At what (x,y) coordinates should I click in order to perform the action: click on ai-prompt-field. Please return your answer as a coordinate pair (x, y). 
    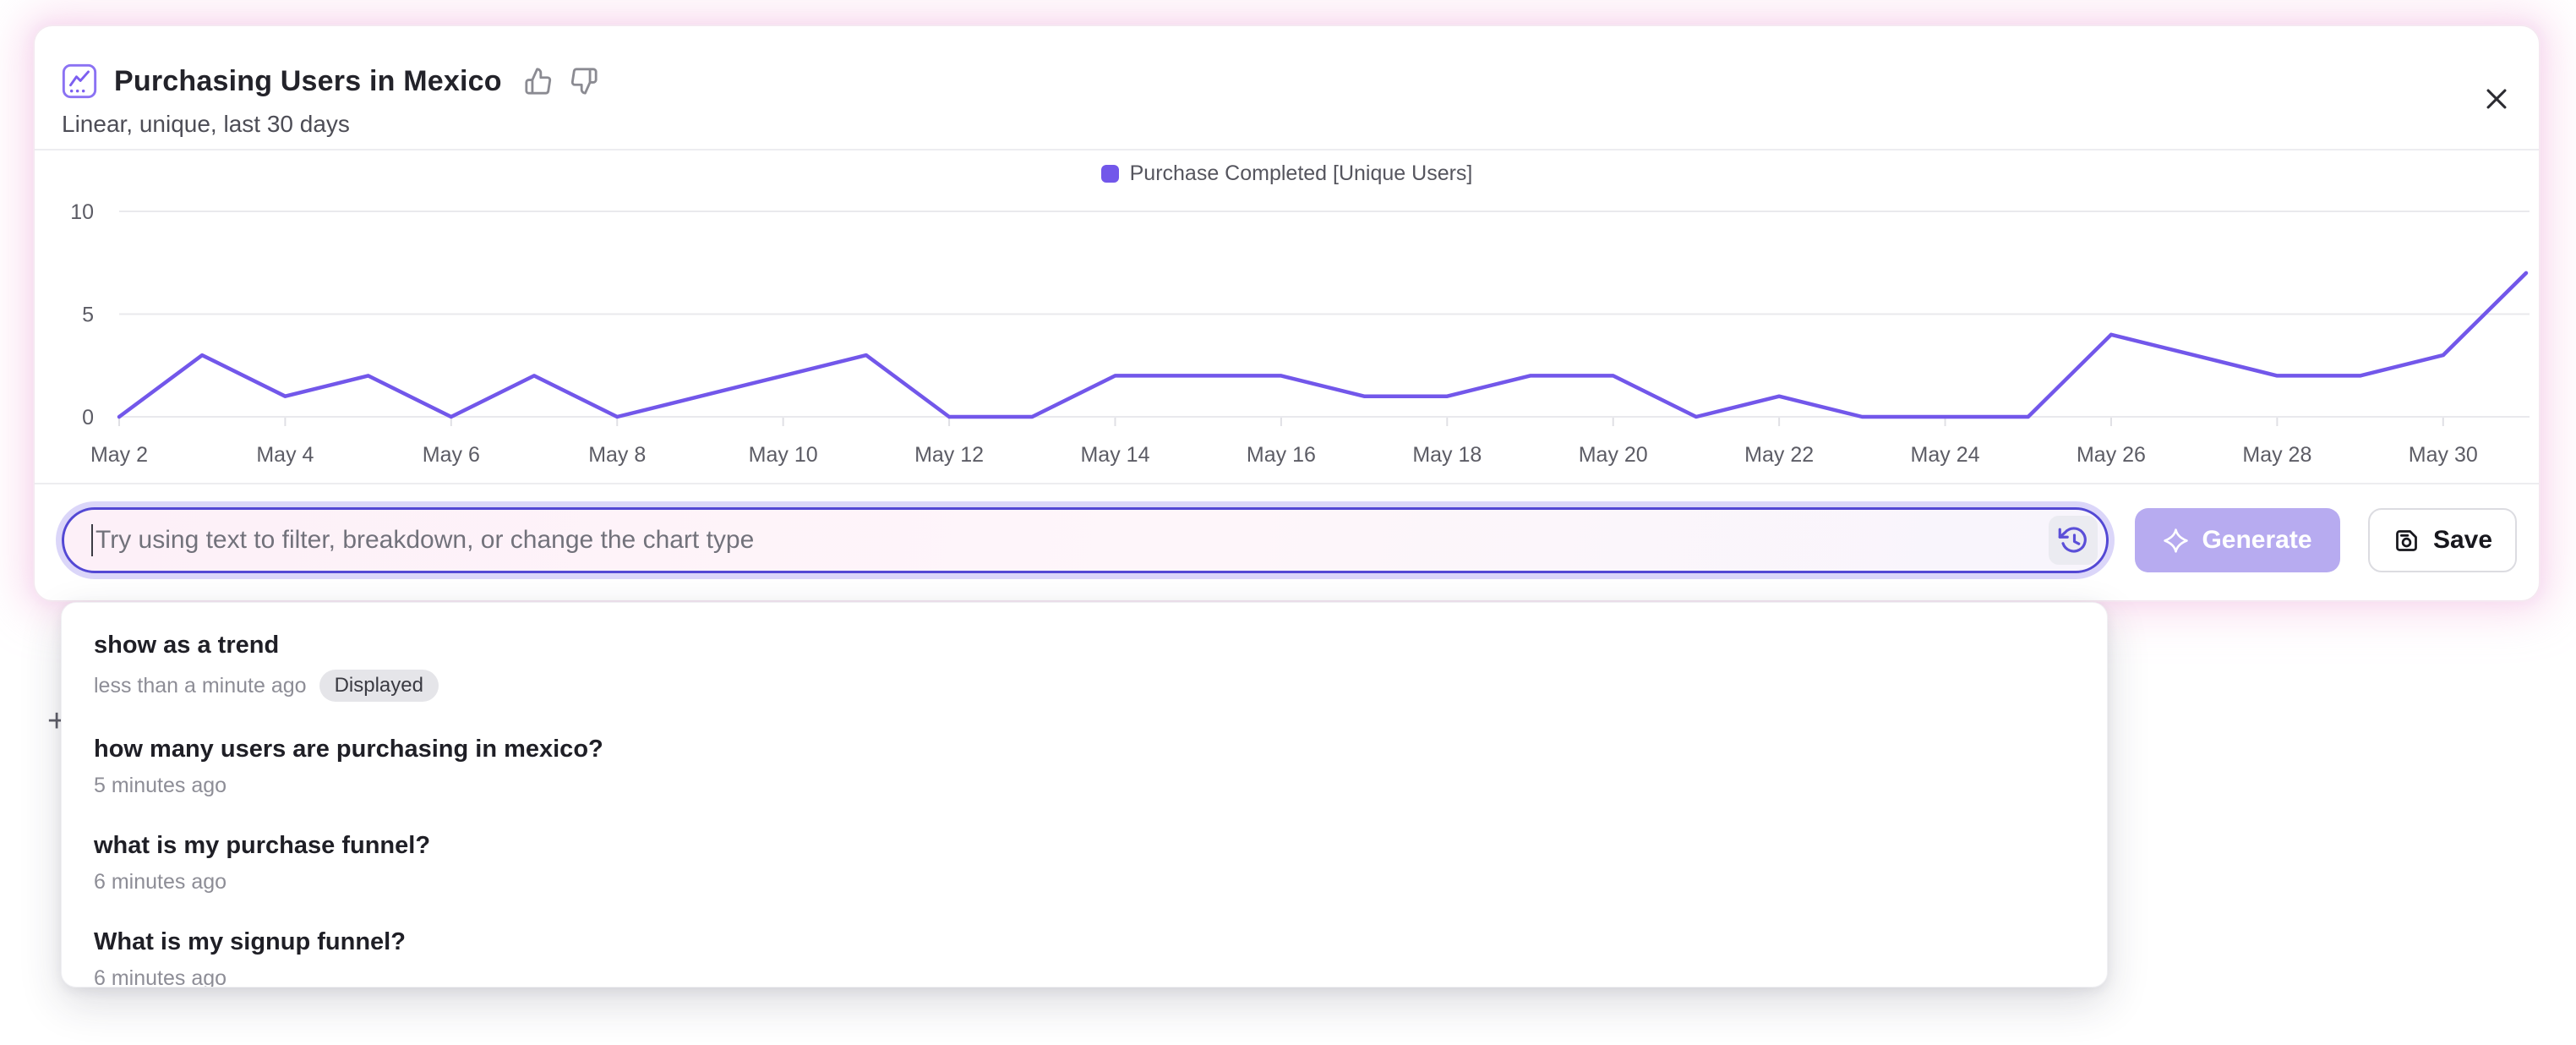
    Looking at the image, I should click on (1085, 540).